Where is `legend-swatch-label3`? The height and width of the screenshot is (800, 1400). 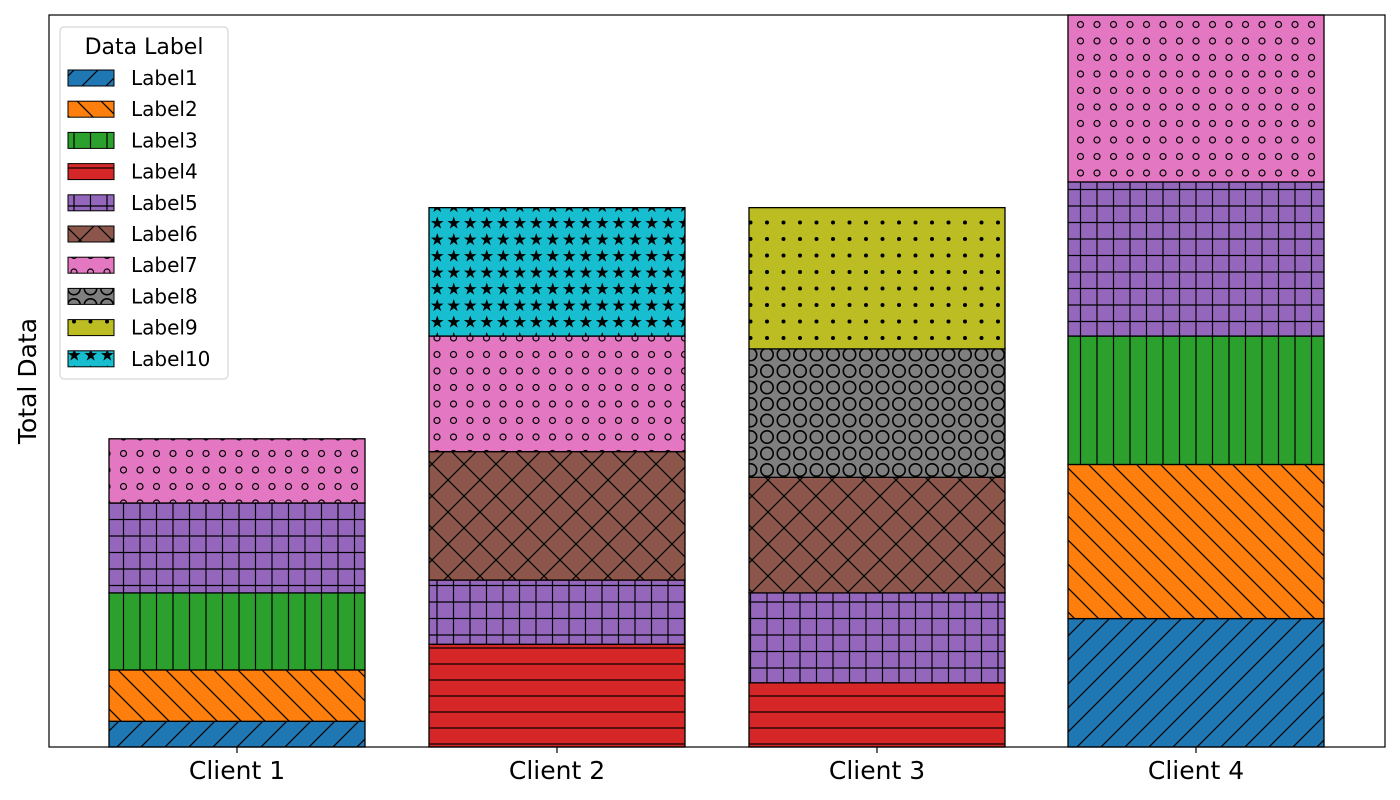 legend-swatch-label3 is located at coordinates (91, 140).